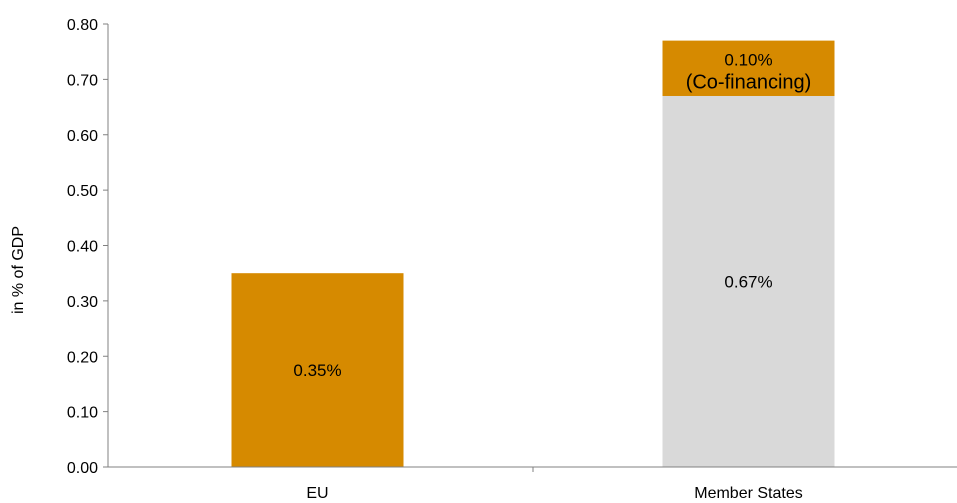 The image size is (957, 503). I want to click on y-tick-label: 0.80, so click(82, 25).